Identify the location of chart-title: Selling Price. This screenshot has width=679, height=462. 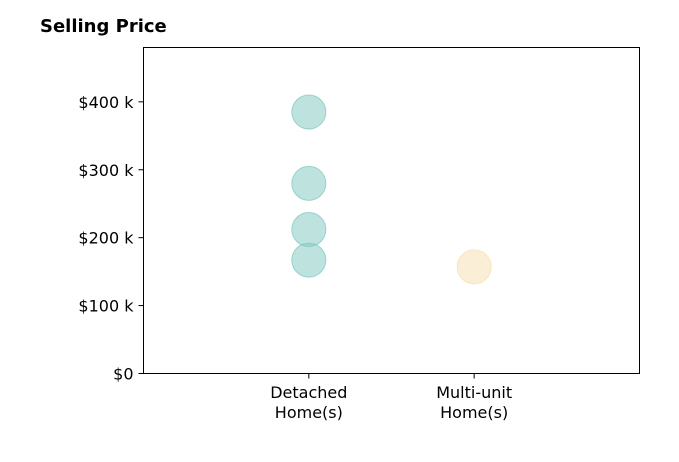
(103, 26).